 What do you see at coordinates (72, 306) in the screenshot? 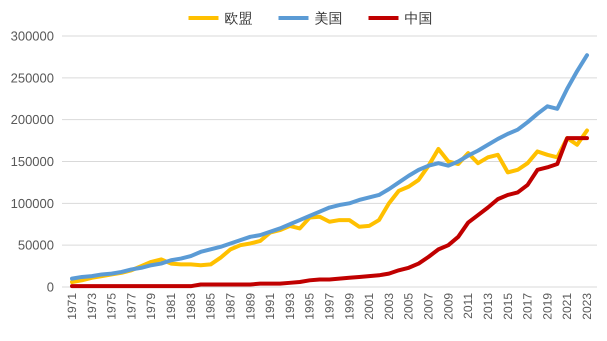
I see `x-tick-label: 1971` at bounding box center [72, 306].